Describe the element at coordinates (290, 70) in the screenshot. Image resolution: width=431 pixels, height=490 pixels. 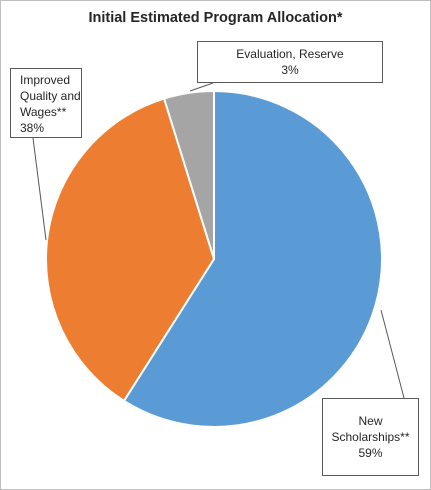
I see `slice-value-label: 3%` at that location.